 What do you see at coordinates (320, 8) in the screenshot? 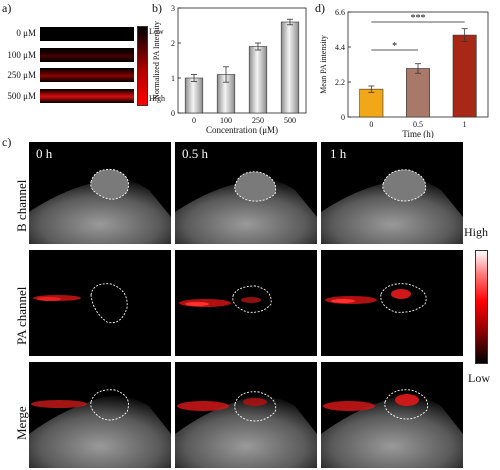
I see `panel-d-letter: d)` at bounding box center [320, 8].